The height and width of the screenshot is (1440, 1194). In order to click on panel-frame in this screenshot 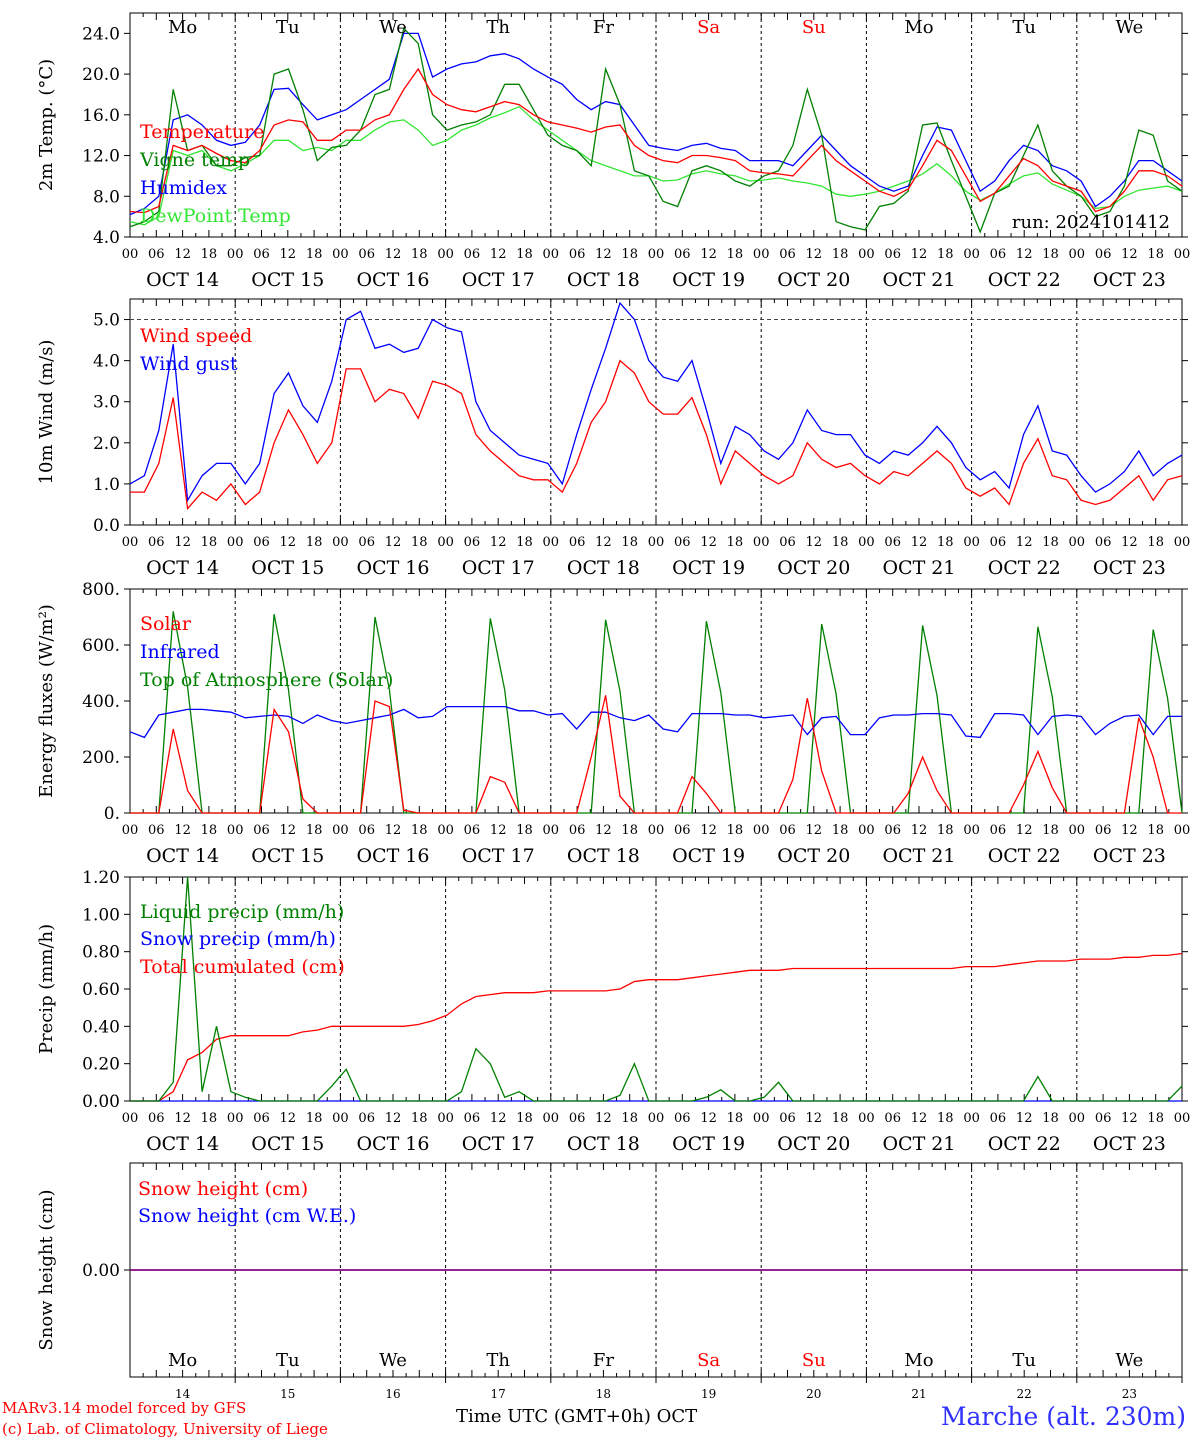, I will do `click(656, 125)`.